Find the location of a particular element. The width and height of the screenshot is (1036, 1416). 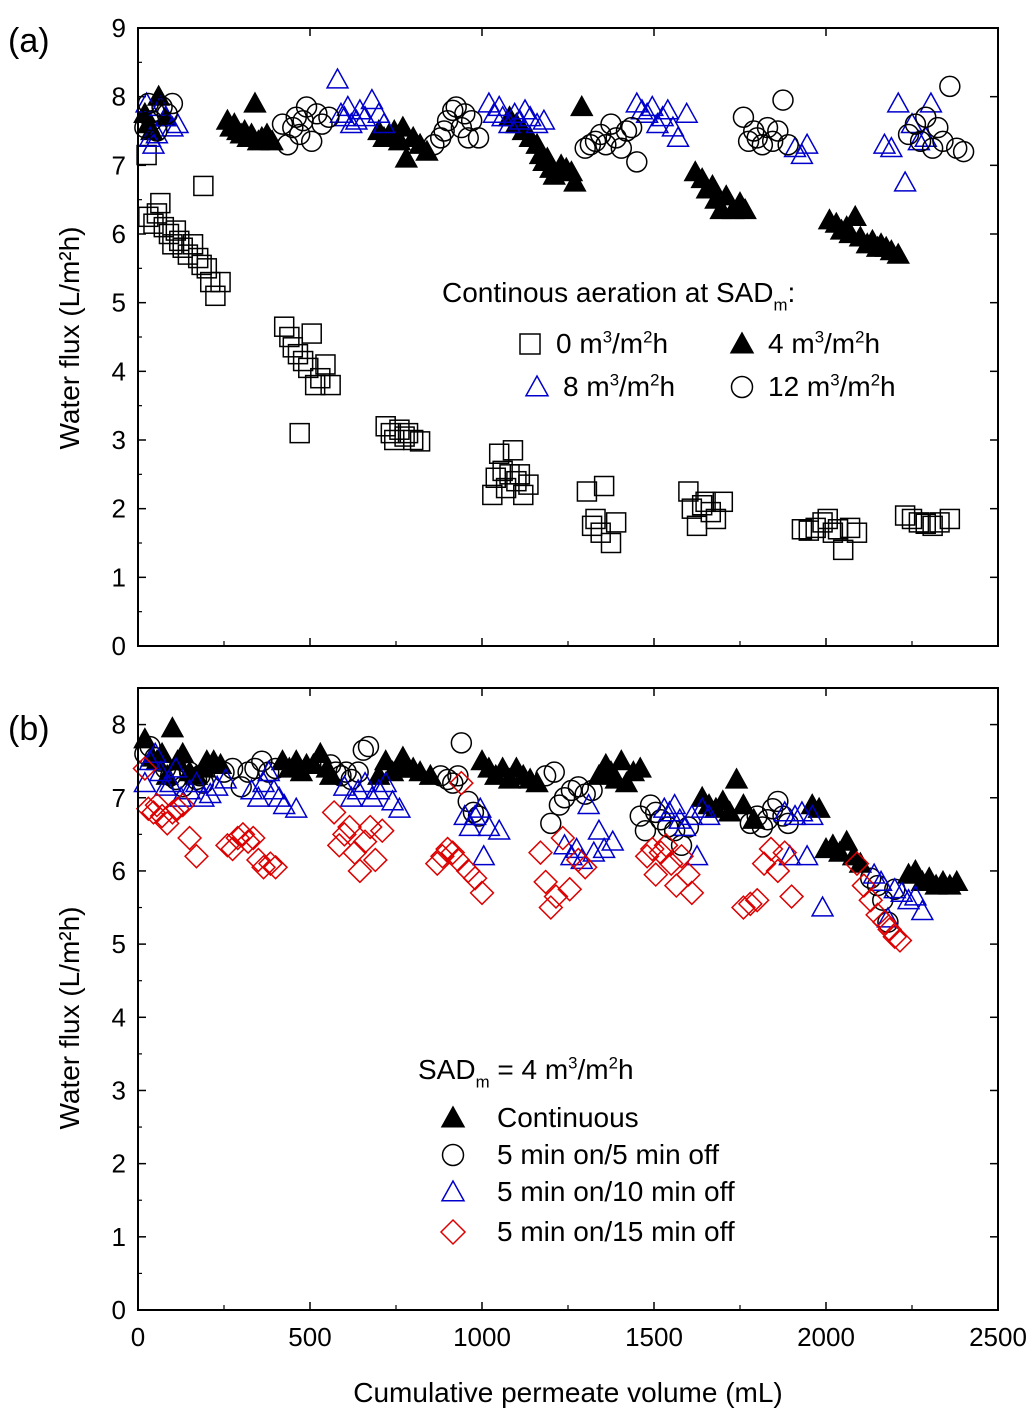

legend-label: Continuous is located at coordinates (568, 1117).